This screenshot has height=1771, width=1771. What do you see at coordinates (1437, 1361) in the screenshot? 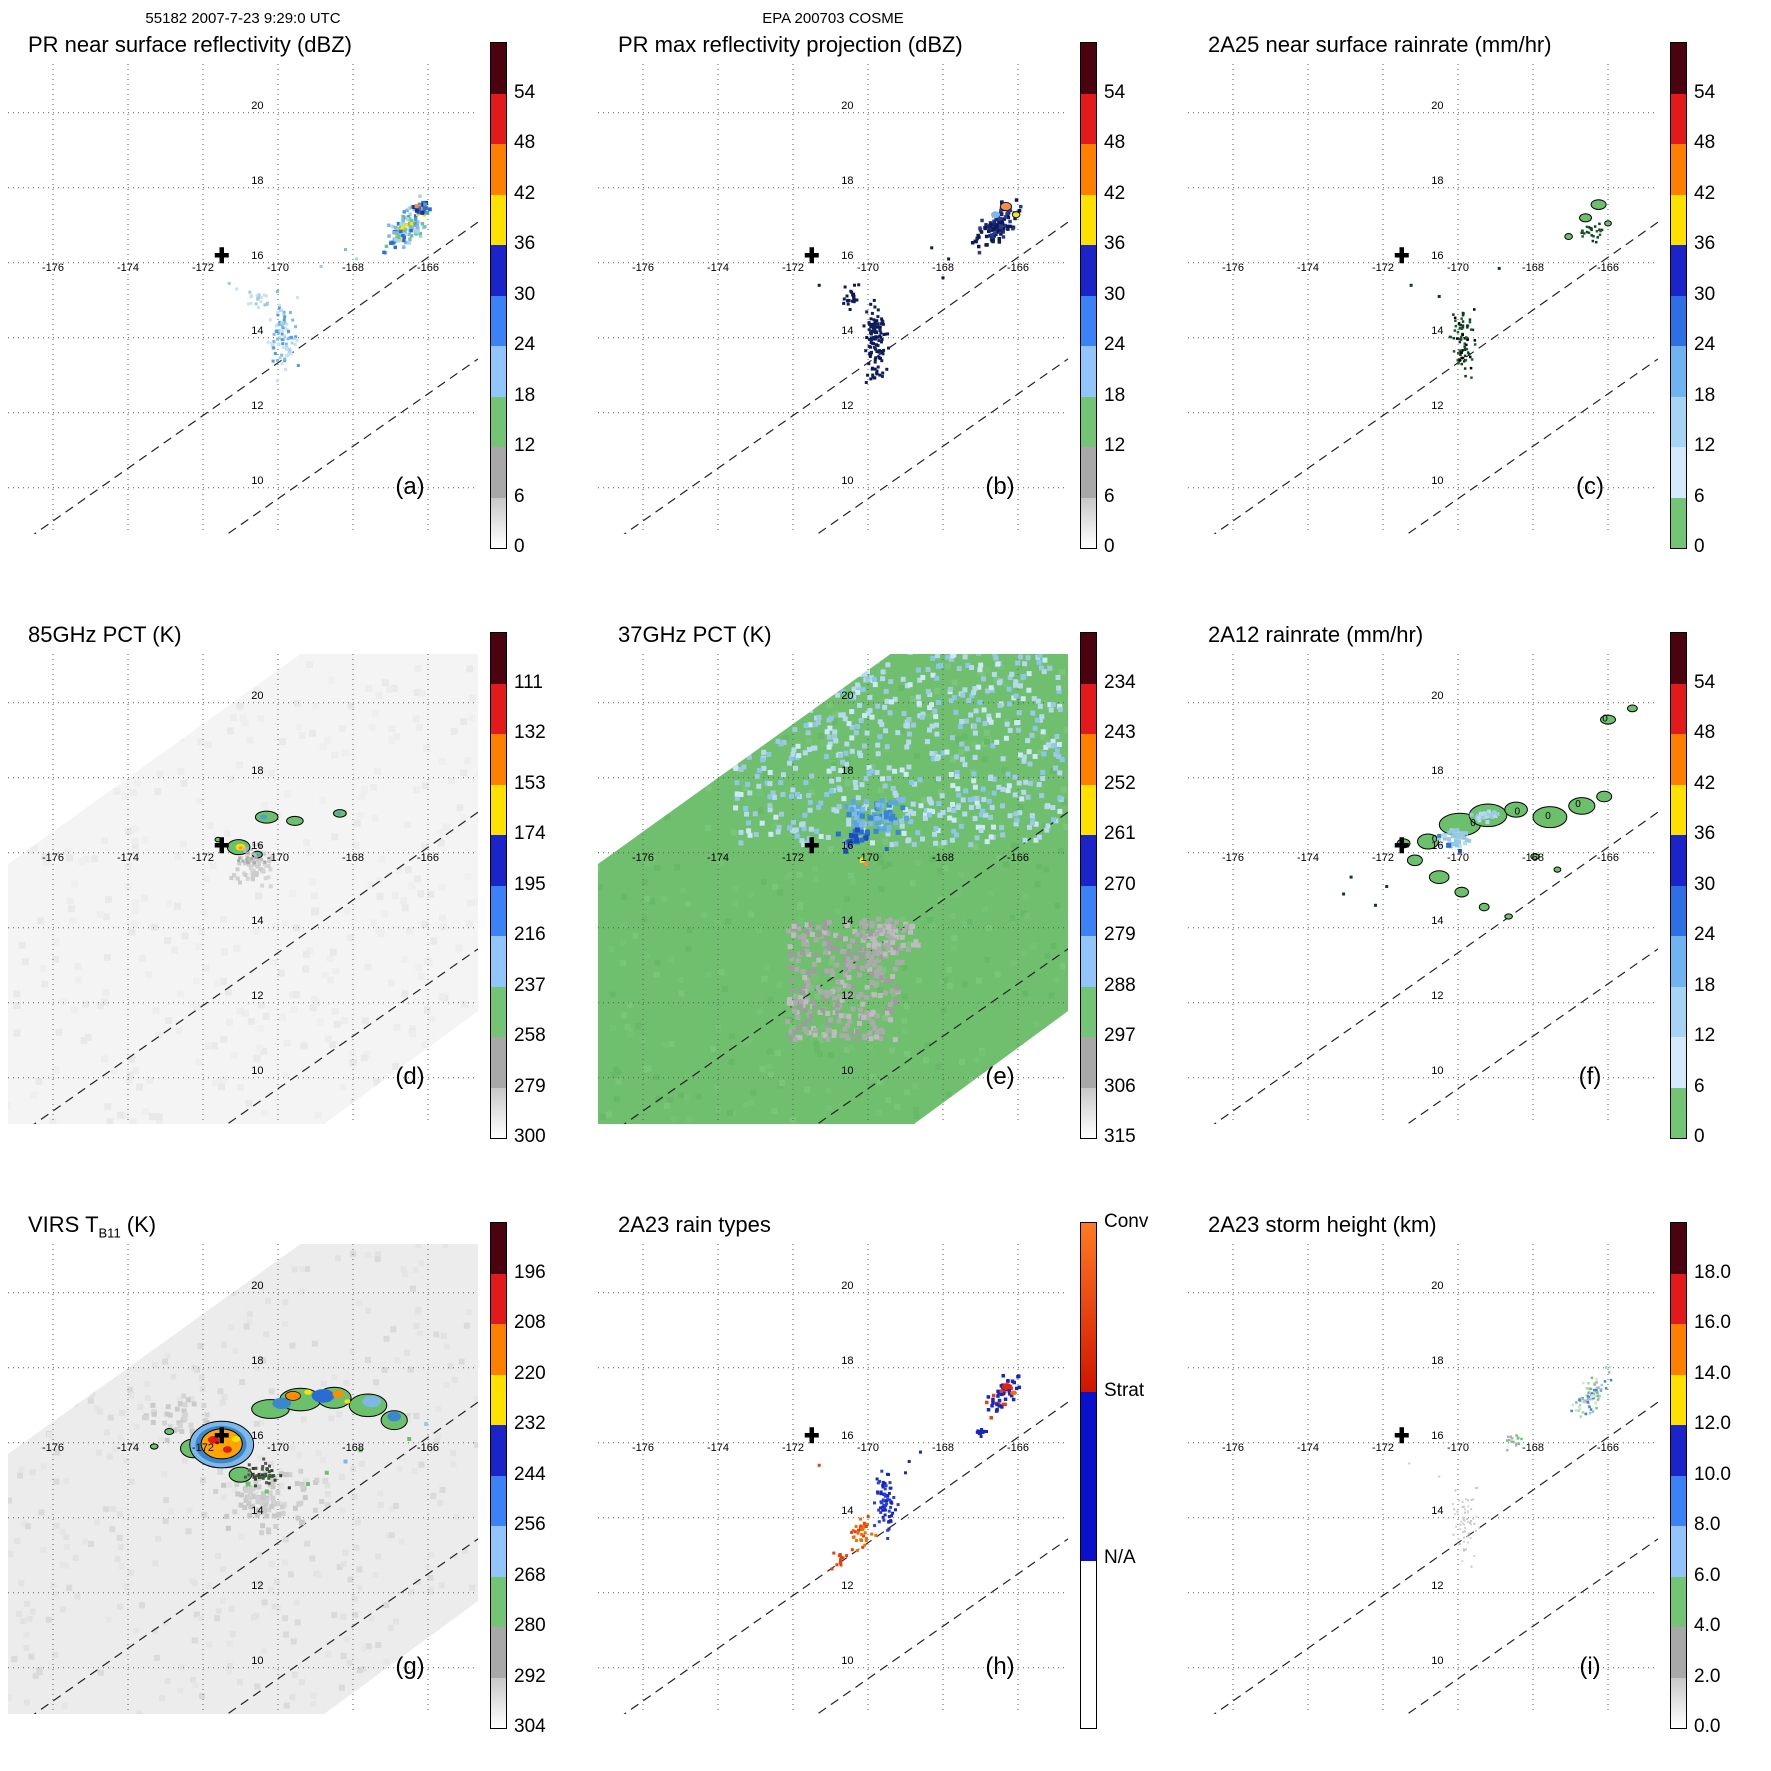
I see `svg-text: 18` at bounding box center [1437, 1361].